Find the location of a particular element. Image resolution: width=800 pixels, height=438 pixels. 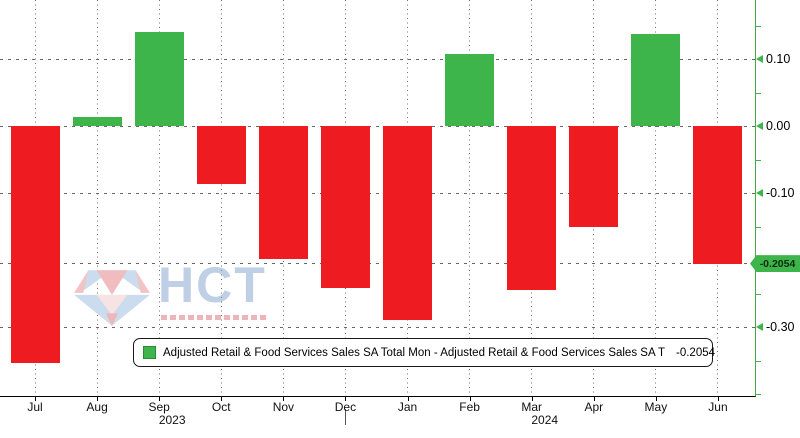

x-tick-dec is located at coordinates (346, 399).